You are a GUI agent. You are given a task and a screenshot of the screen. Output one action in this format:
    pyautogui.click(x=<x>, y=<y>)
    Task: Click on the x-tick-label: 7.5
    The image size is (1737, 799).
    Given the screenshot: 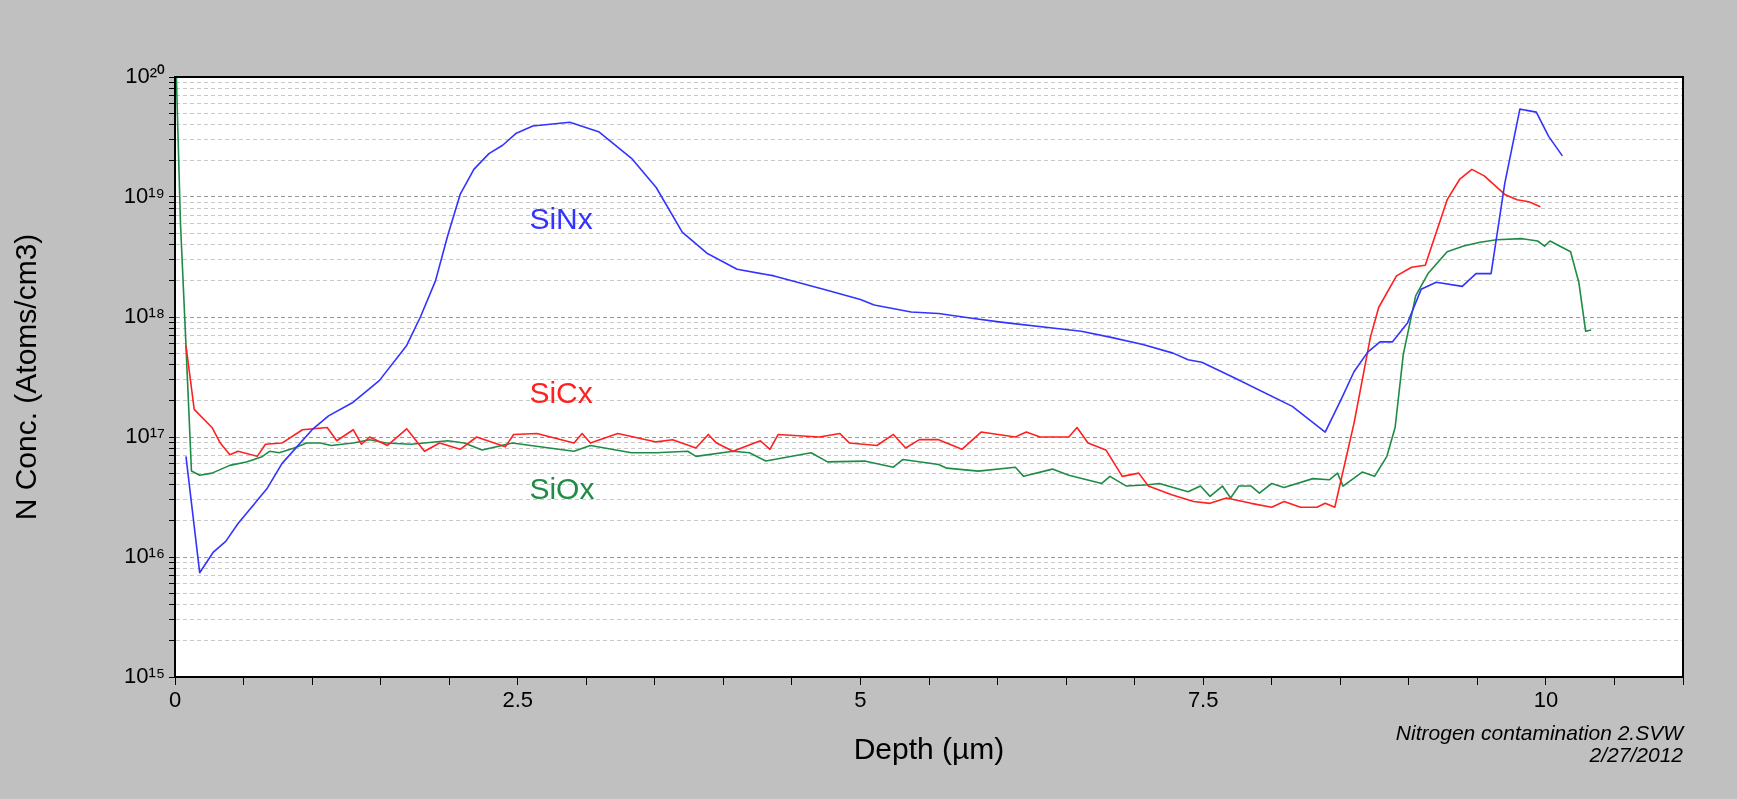 What is the action you would take?
    pyautogui.click(x=1203, y=700)
    